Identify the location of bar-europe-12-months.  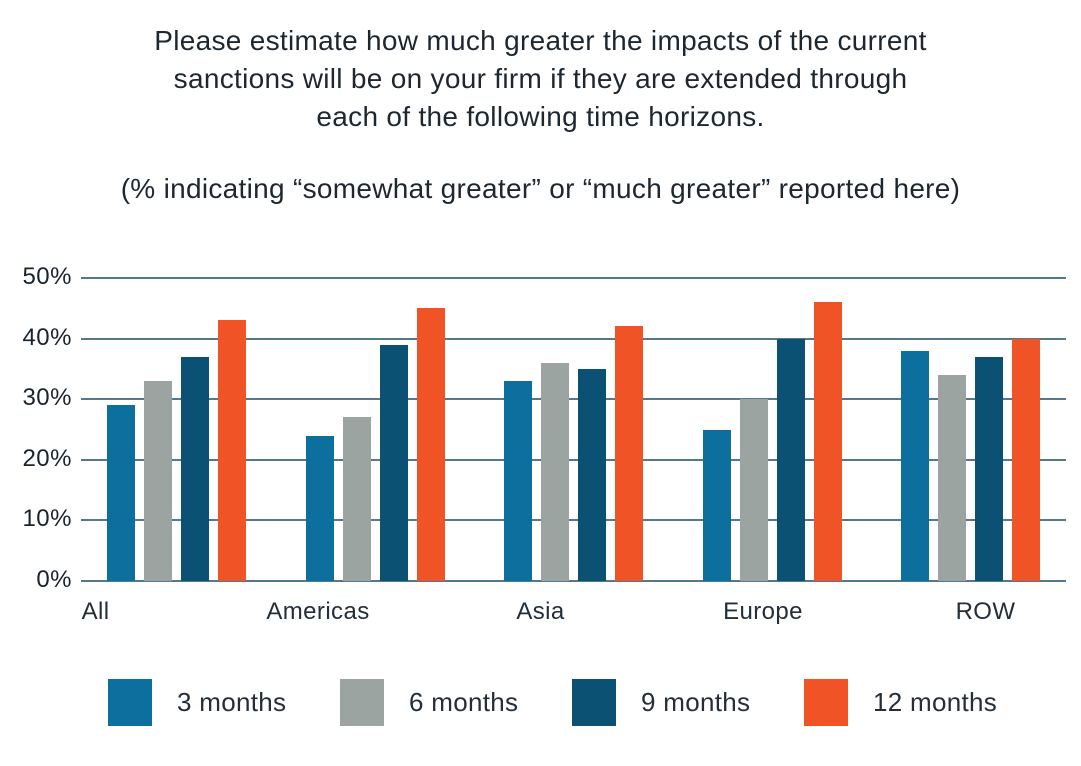
(827, 441).